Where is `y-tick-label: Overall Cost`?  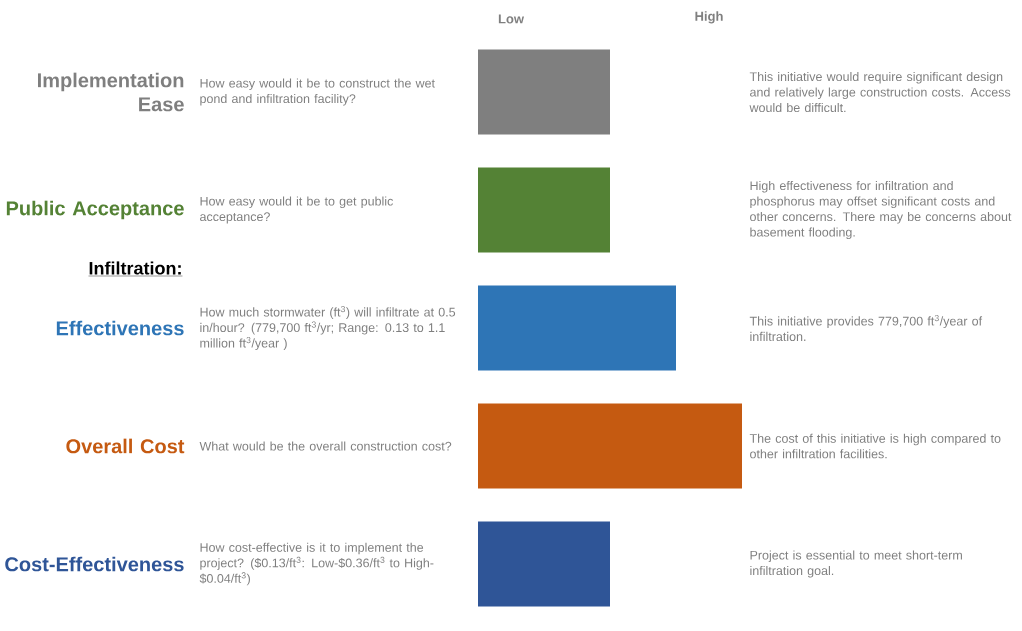 y-tick-label: Overall Cost is located at coordinates (125, 446).